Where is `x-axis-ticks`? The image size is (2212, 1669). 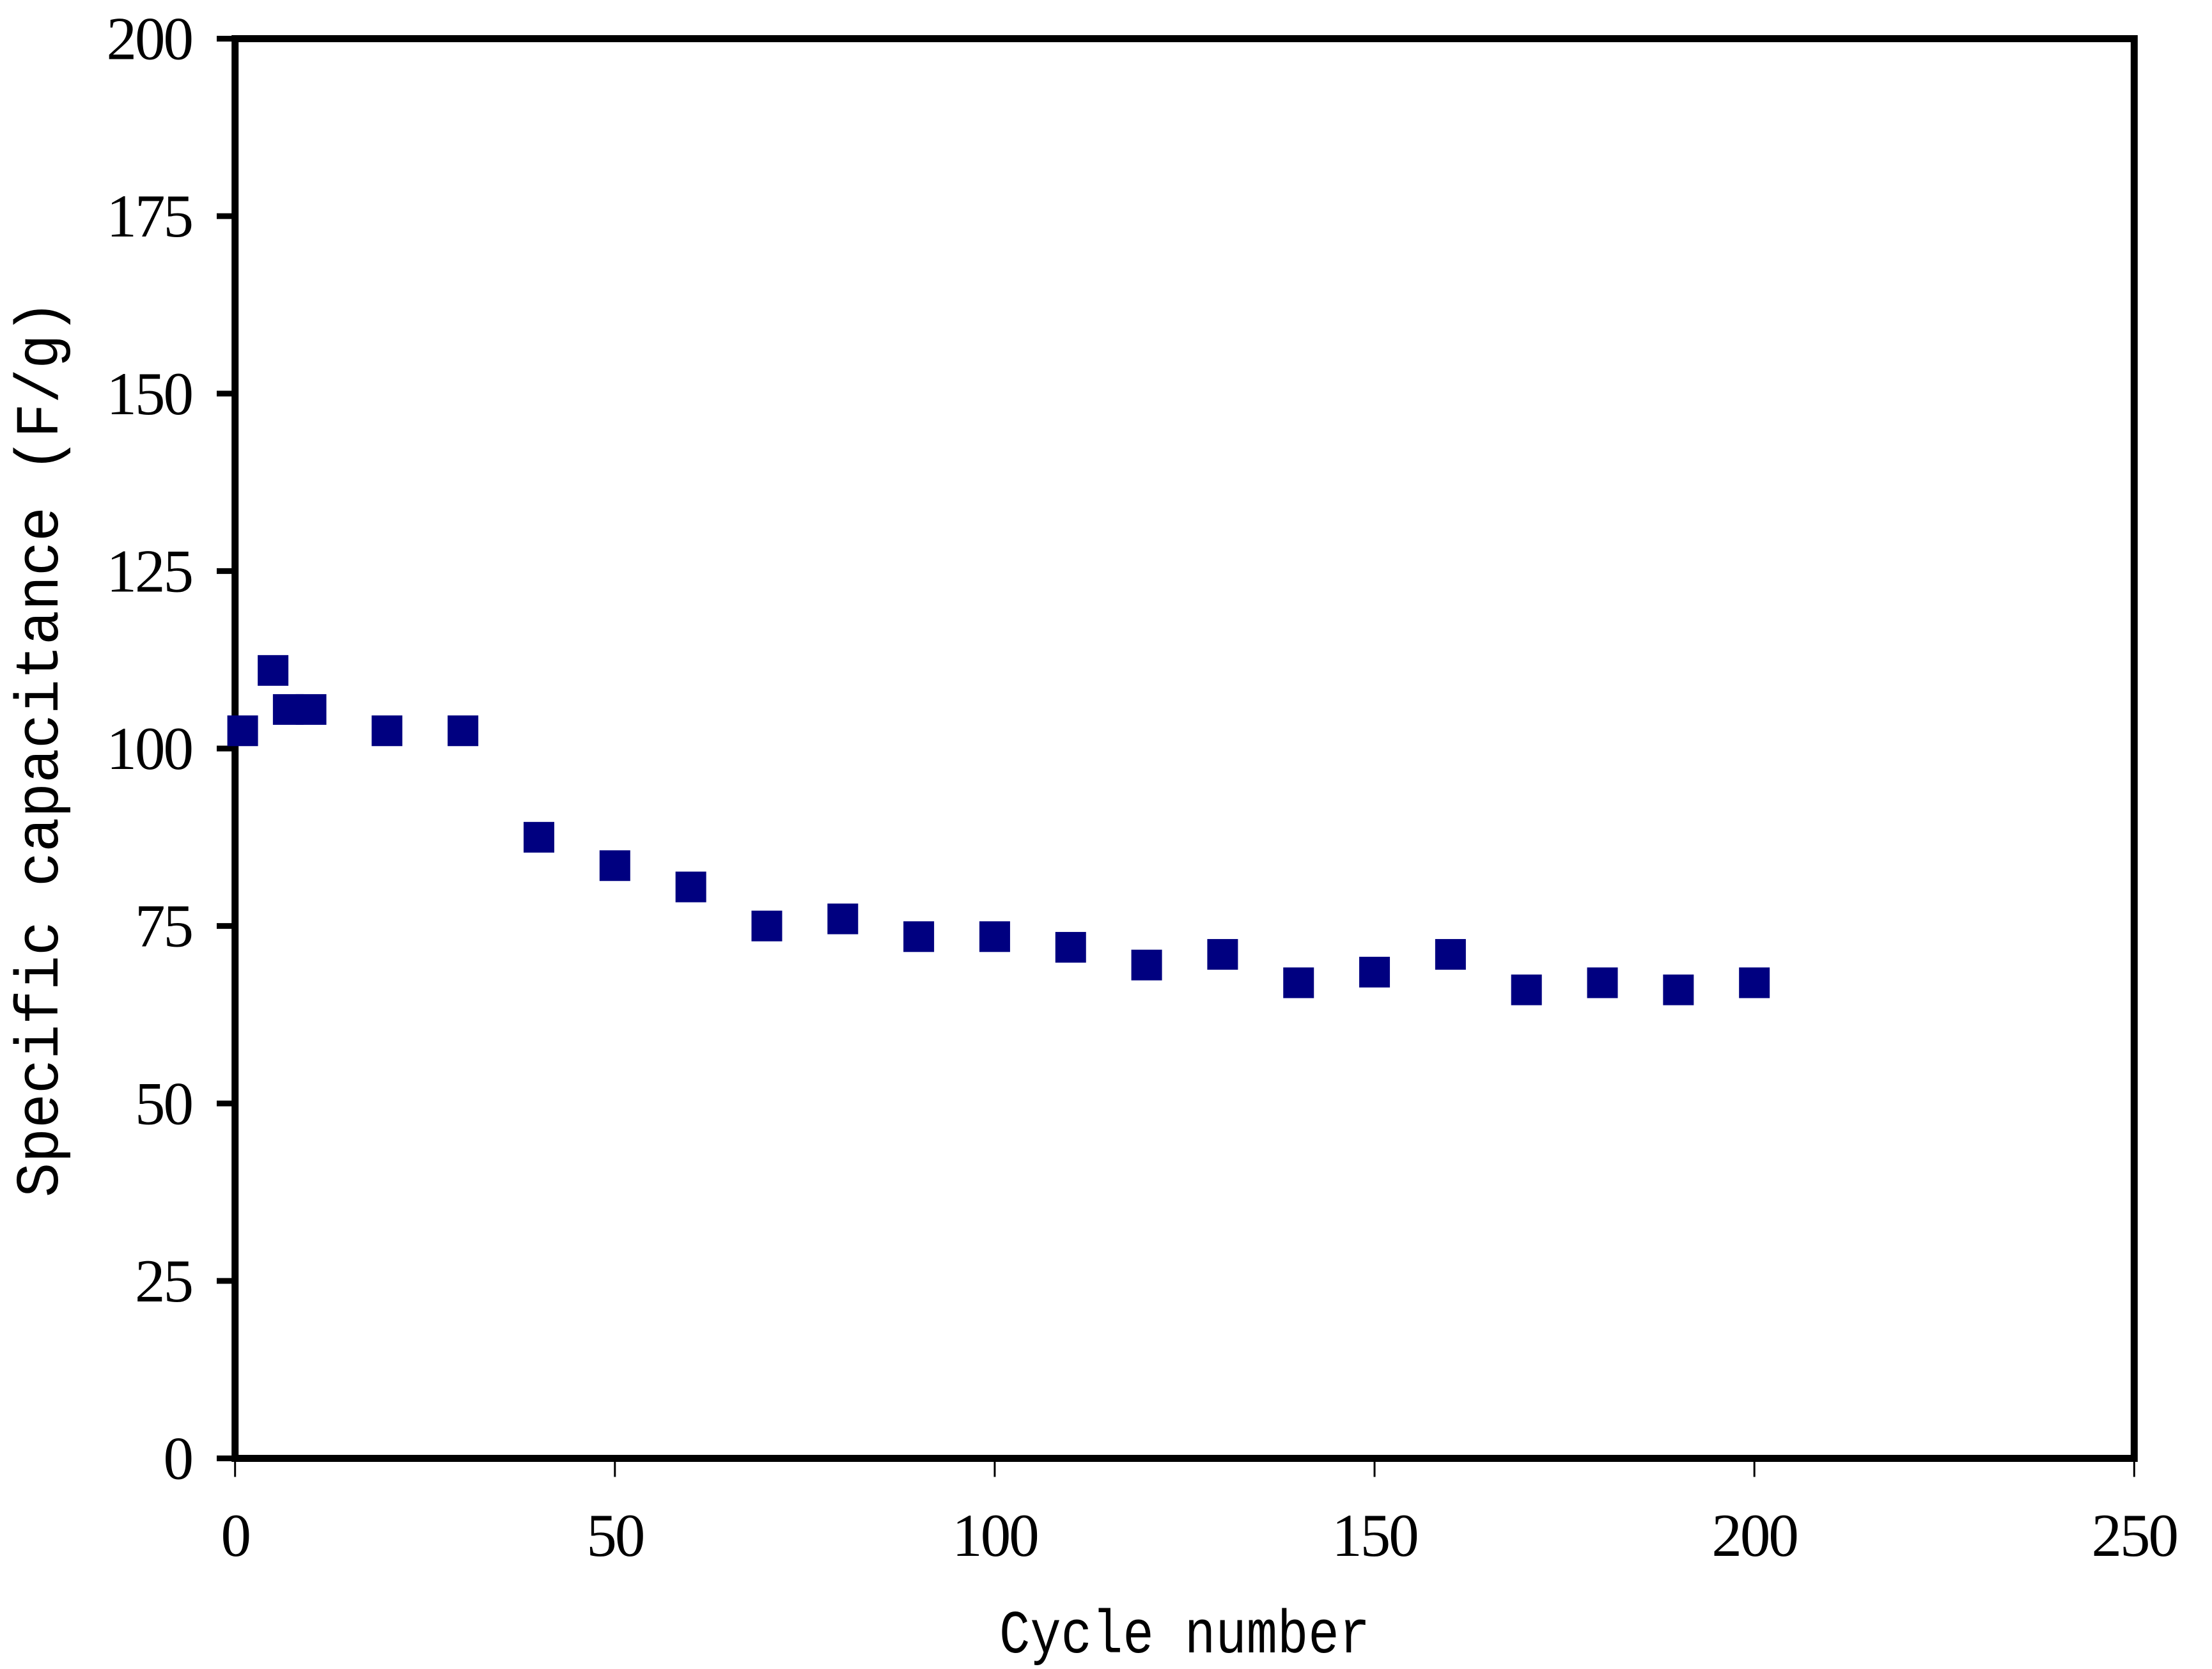 x-axis-ticks is located at coordinates (1184, 1470).